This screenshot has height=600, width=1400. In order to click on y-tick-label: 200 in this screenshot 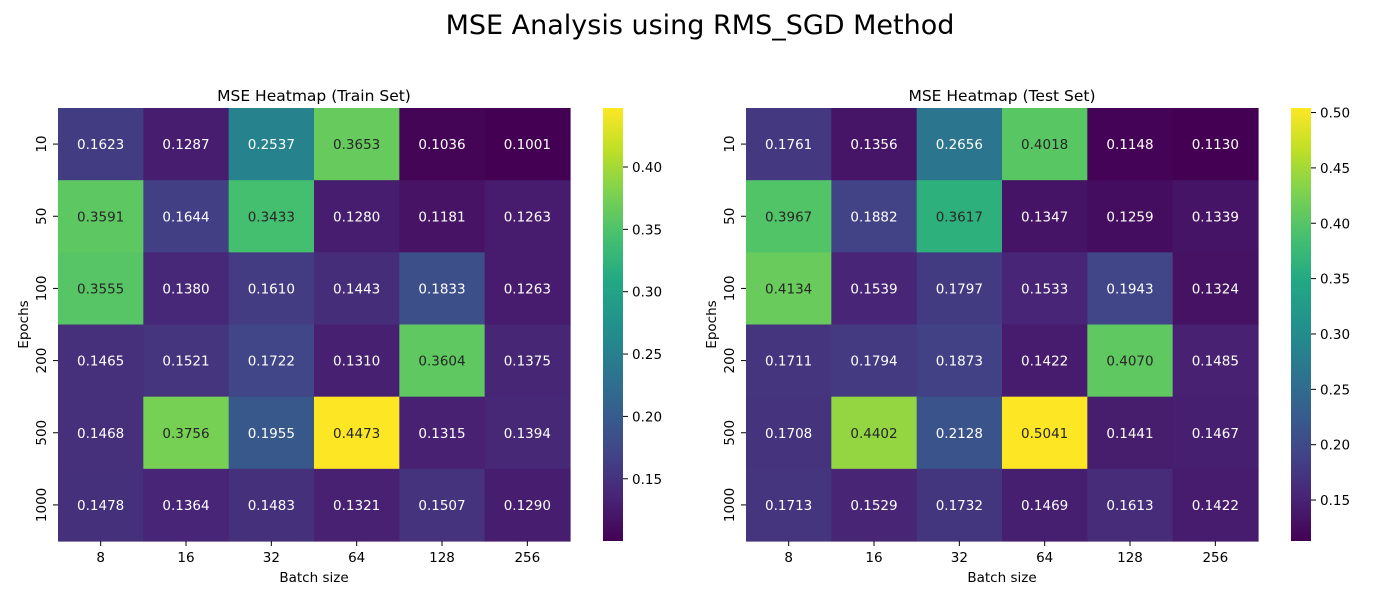, I will do `click(730, 361)`.